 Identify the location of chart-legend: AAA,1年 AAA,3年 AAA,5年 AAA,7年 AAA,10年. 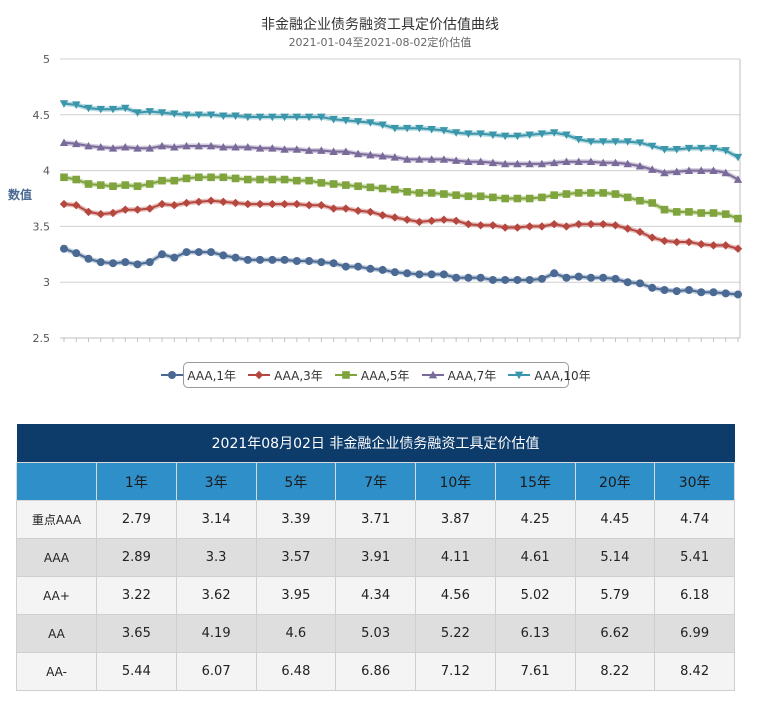
(376, 375).